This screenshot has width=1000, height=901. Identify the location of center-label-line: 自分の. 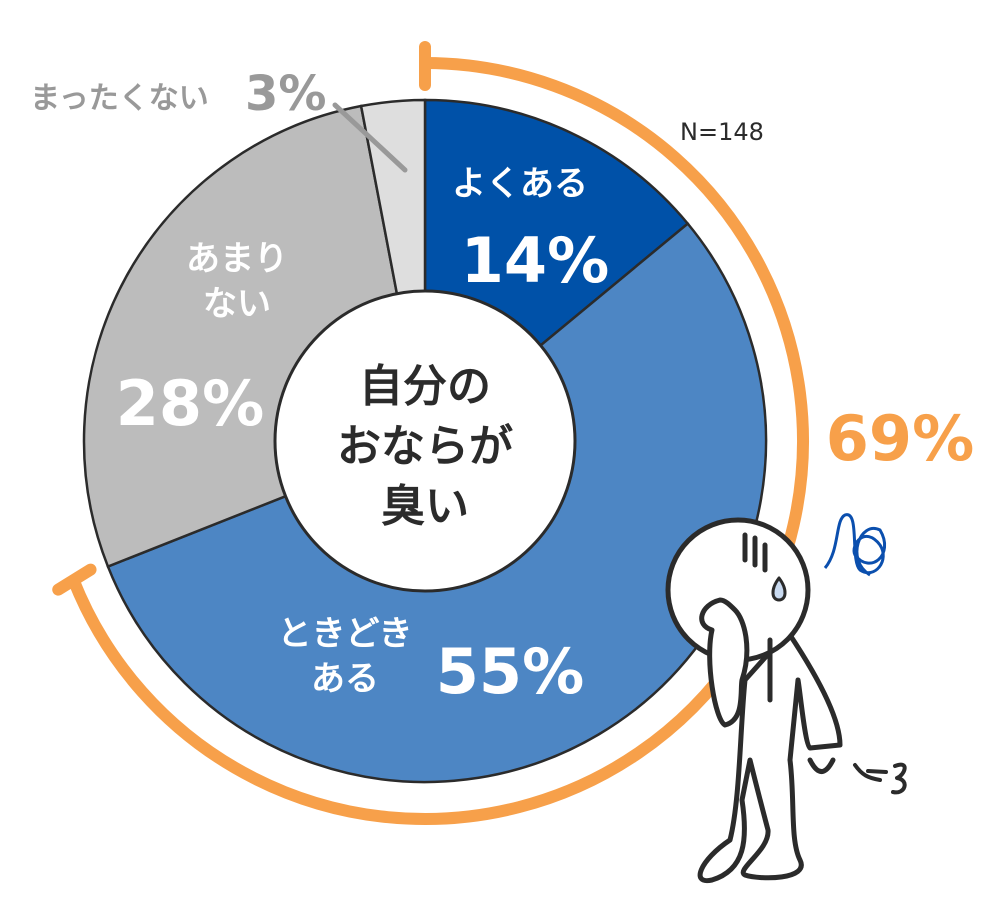
(425, 386).